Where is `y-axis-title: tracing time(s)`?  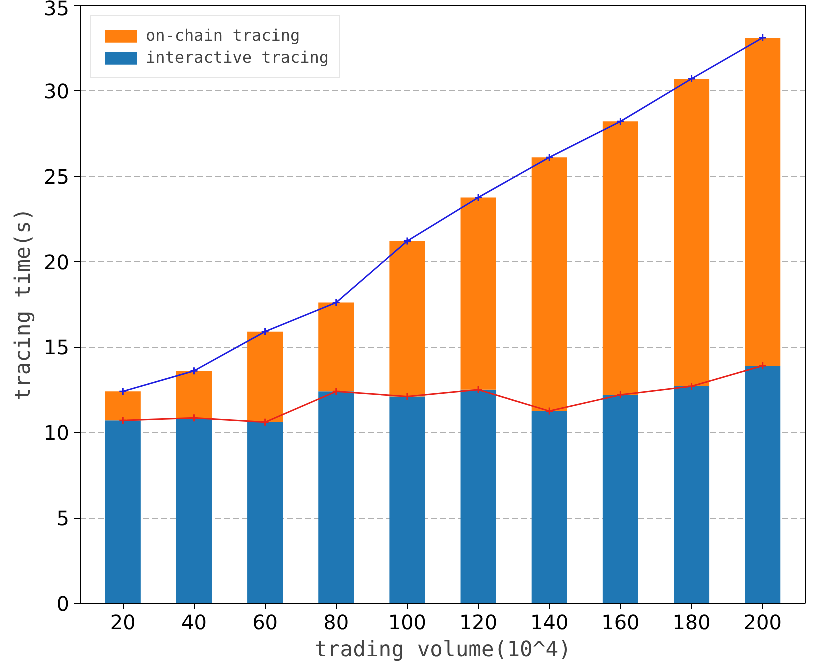 y-axis-title: tracing time(s) is located at coordinates (23, 304).